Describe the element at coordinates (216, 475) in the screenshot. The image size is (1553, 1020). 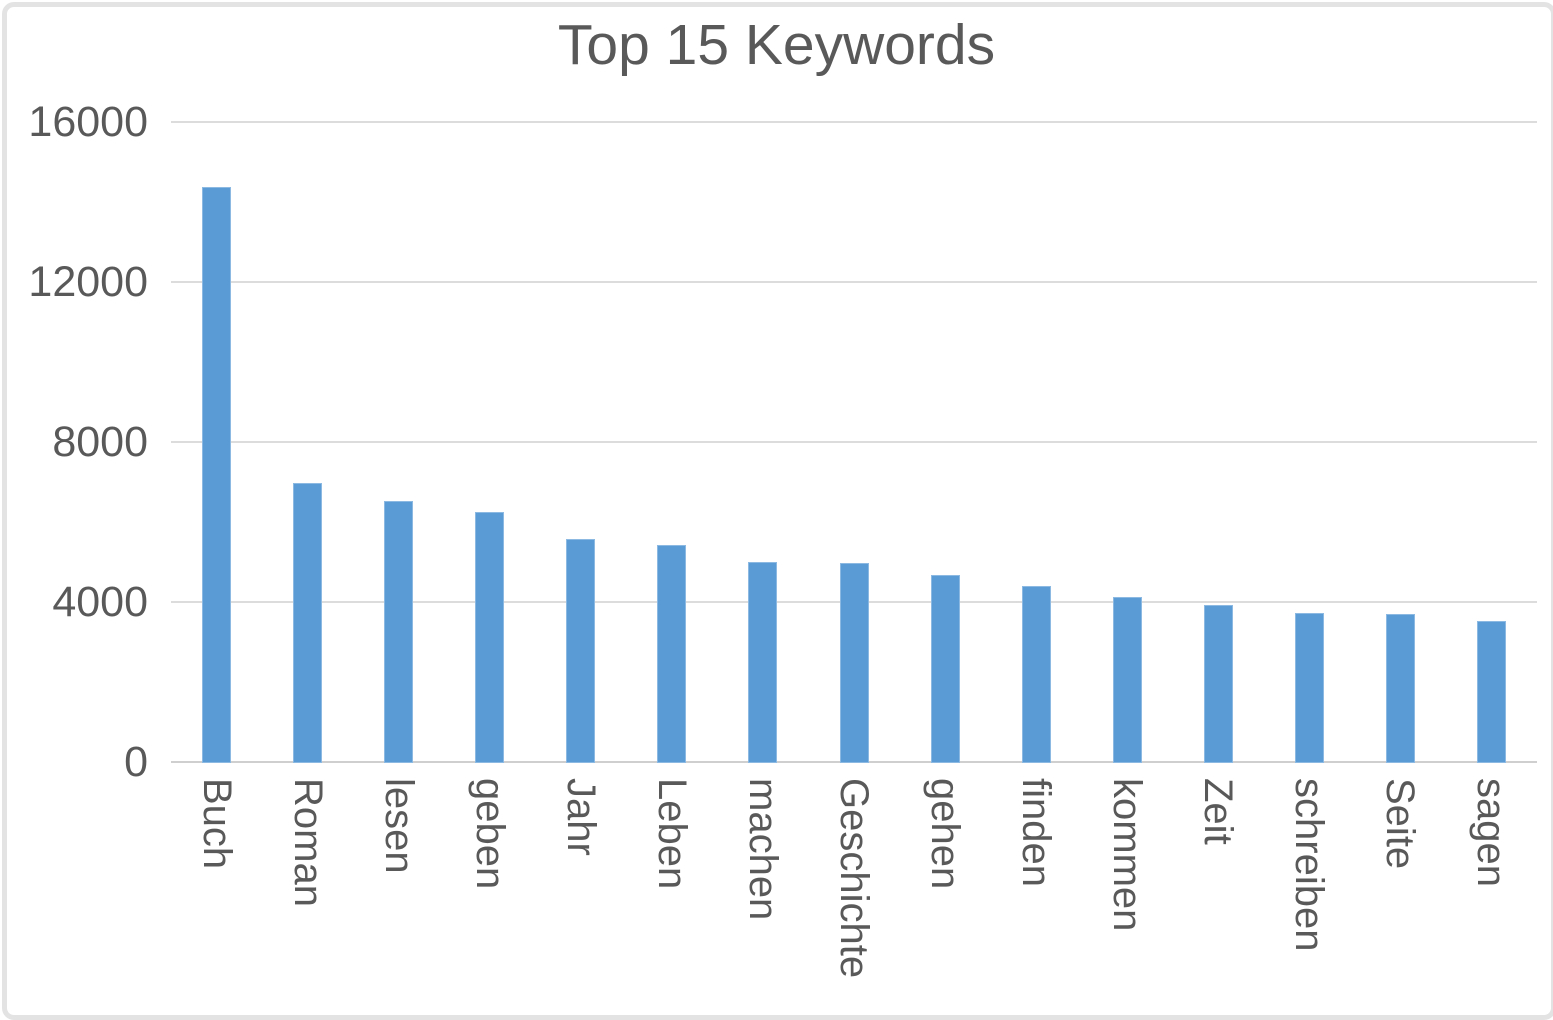
I see `bar-Buch` at that location.